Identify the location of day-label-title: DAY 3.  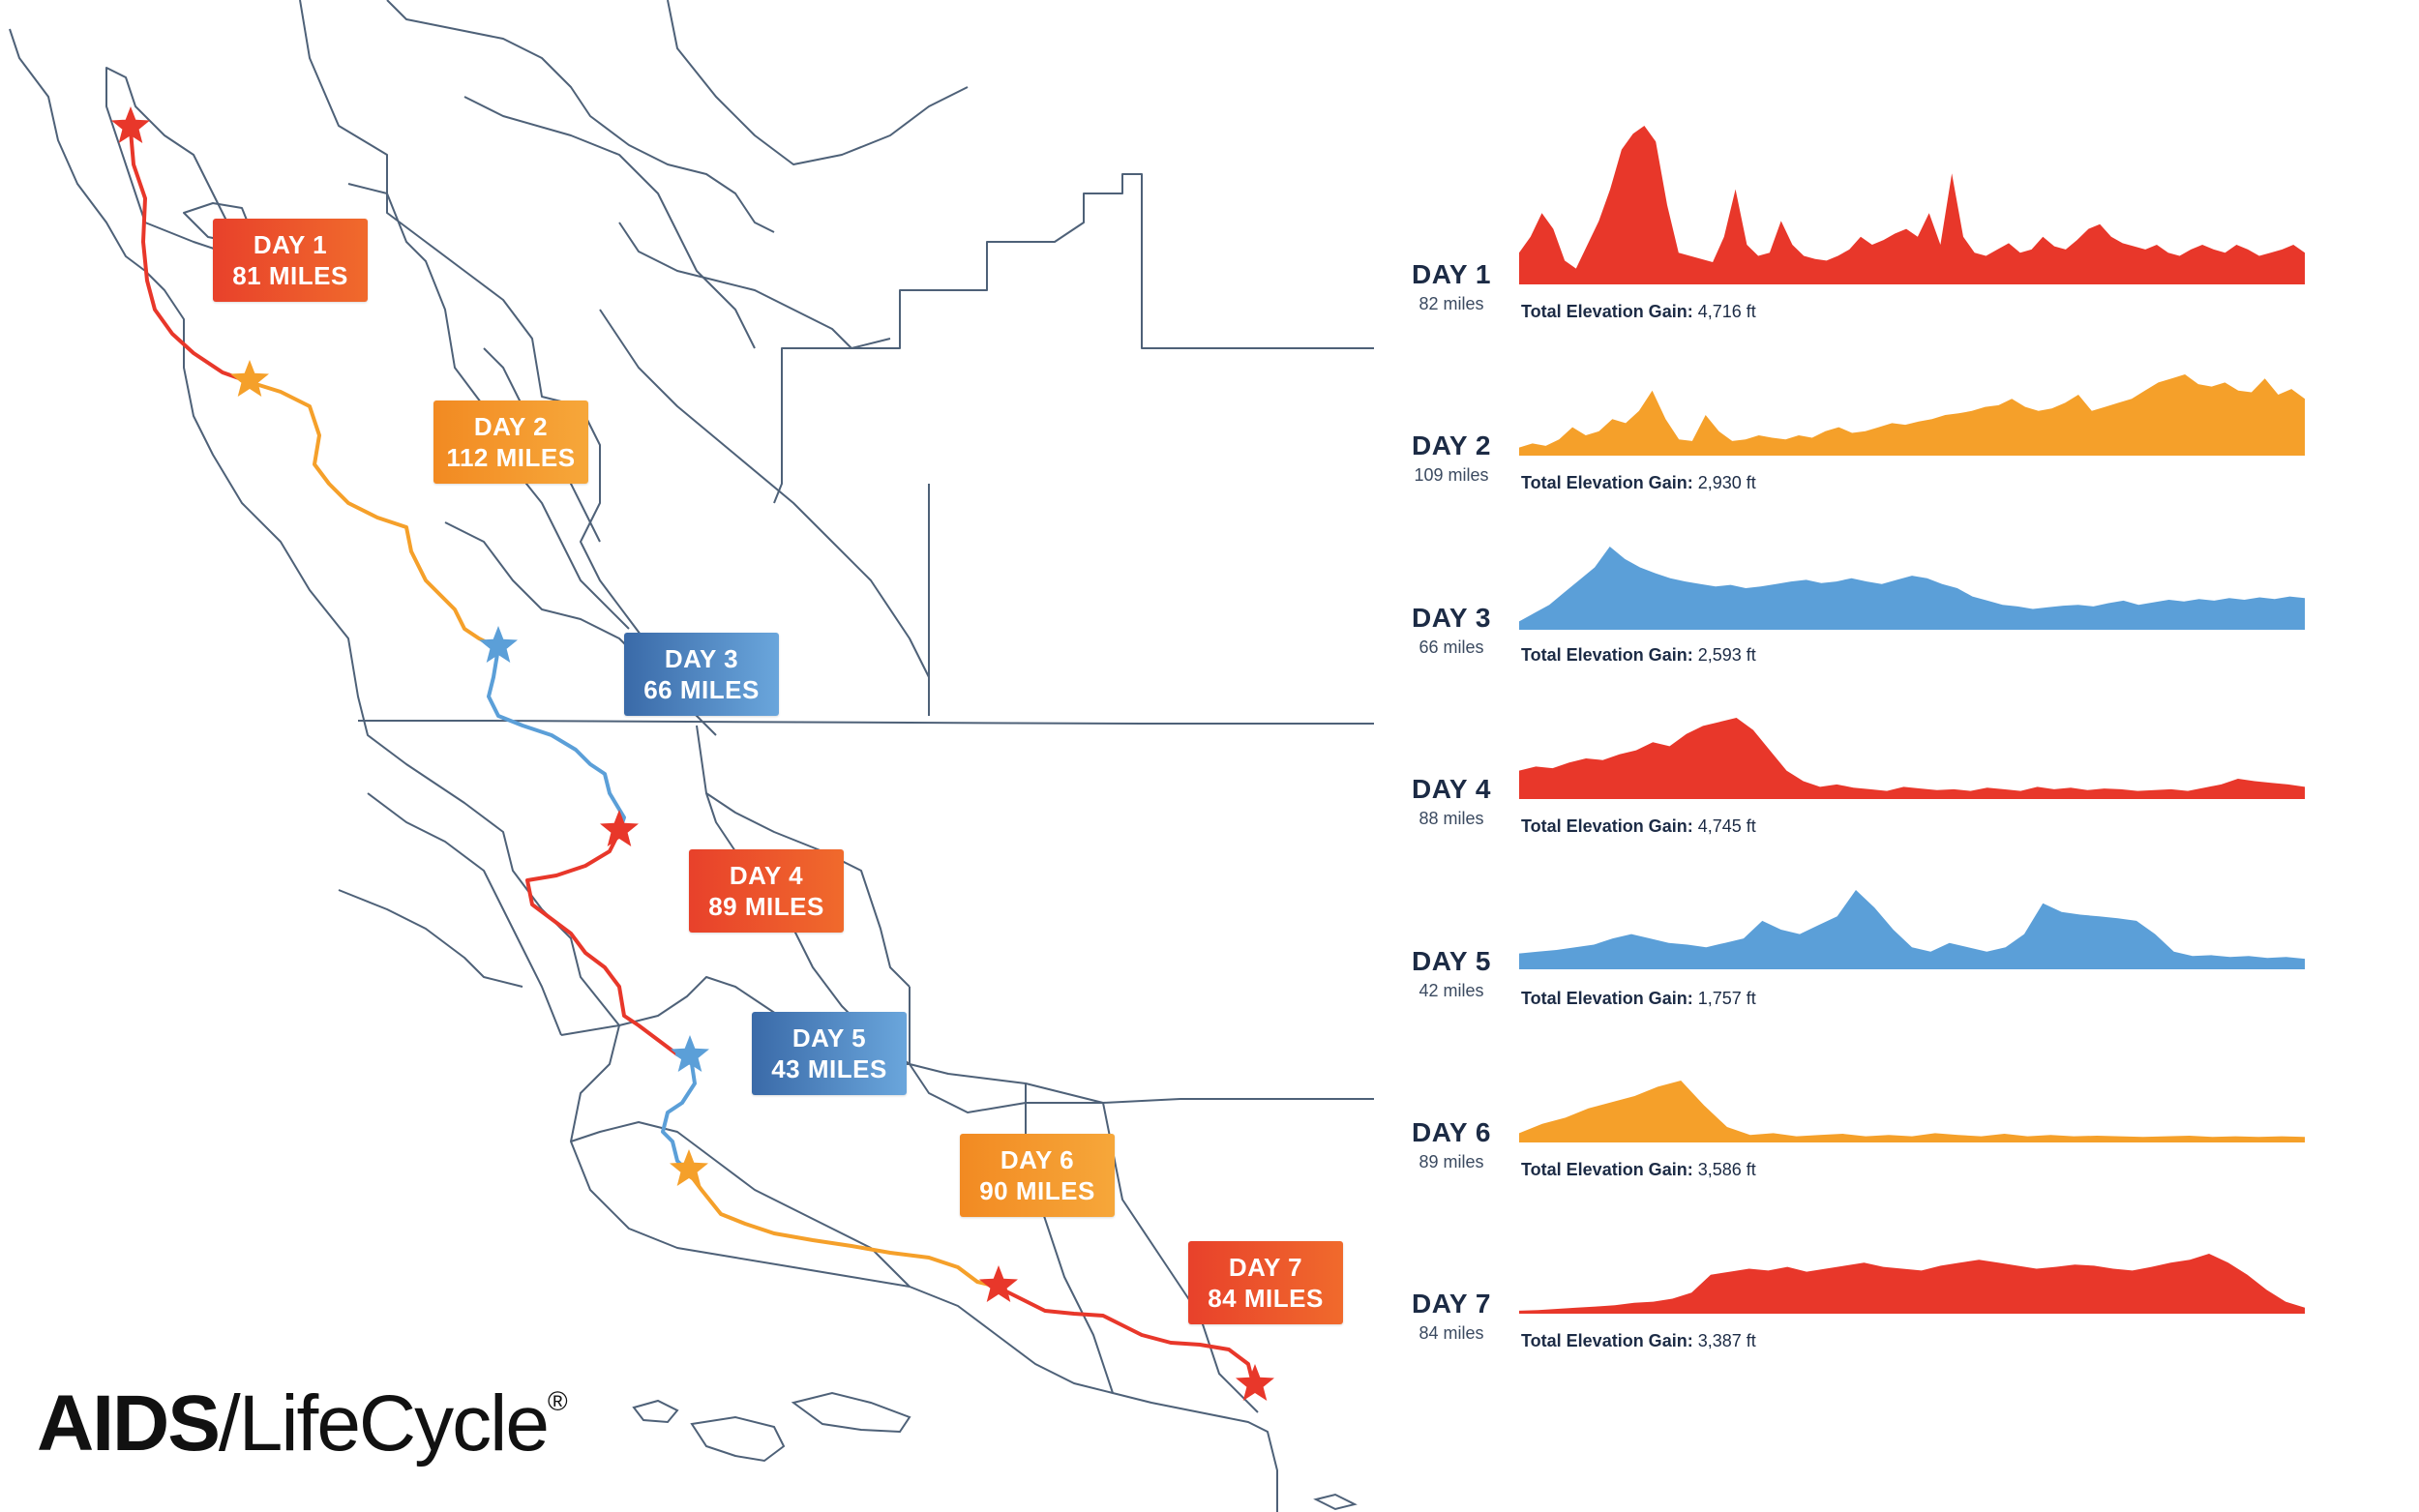
(702, 659).